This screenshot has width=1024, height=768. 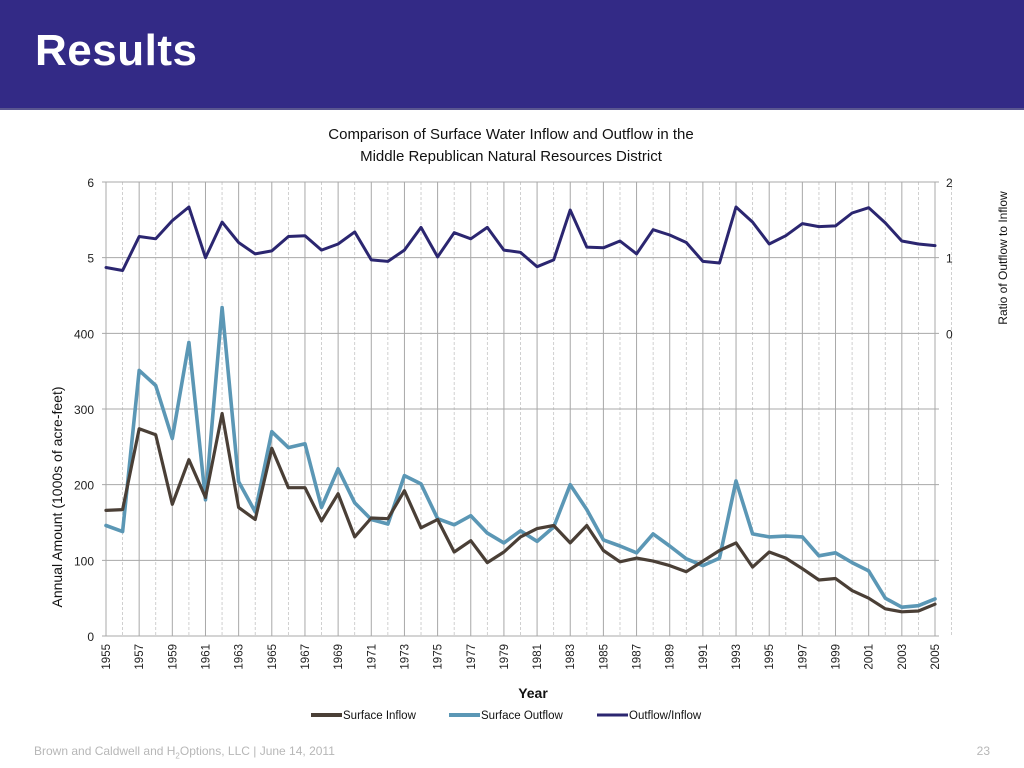 I want to click on y-axis-label: Annual Amount (1000s of acre-feet), so click(x=57, y=496).